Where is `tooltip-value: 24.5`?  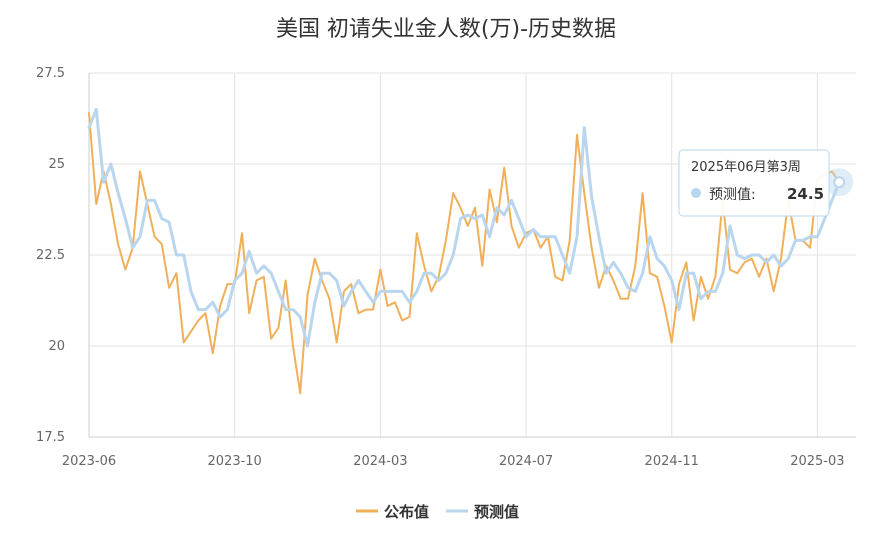
tooltip-value: 24.5 is located at coordinates (805, 194).